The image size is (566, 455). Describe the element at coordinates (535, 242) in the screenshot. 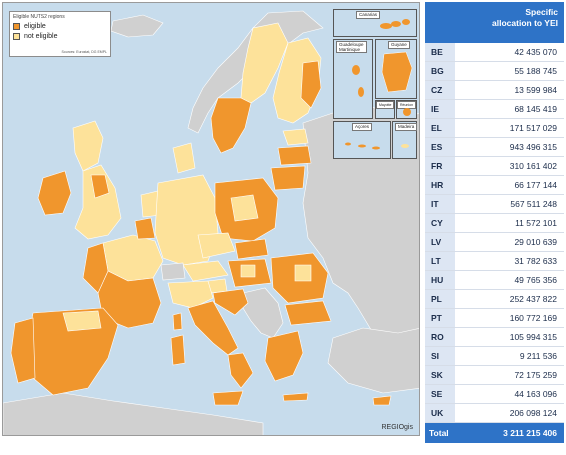

I see `allocation-value: 29 010 639` at that location.